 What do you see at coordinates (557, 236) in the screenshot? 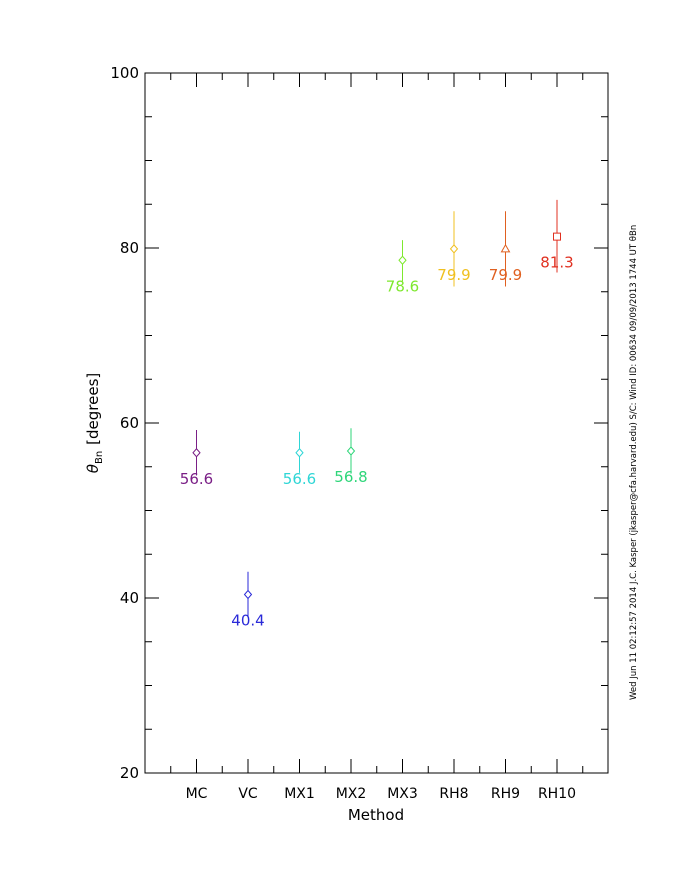
I see `data-point-square` at bounding box center [557, 236].